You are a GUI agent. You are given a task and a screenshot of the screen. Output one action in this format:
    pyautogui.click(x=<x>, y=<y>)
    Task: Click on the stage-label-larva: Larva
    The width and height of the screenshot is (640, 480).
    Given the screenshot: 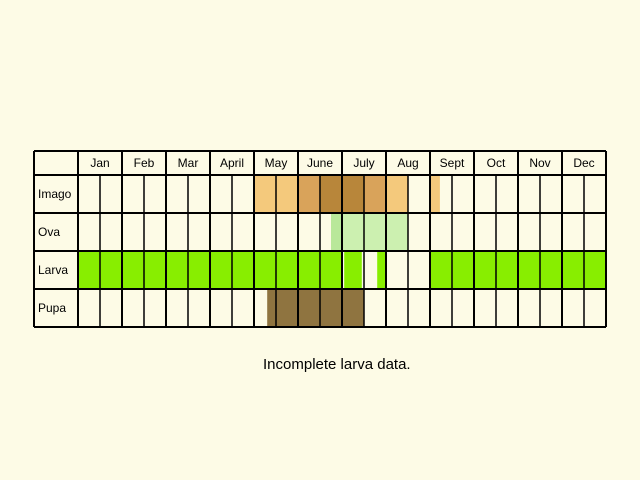 What is the action you would take?
    pyautogui.click(x=53, y=270)
    